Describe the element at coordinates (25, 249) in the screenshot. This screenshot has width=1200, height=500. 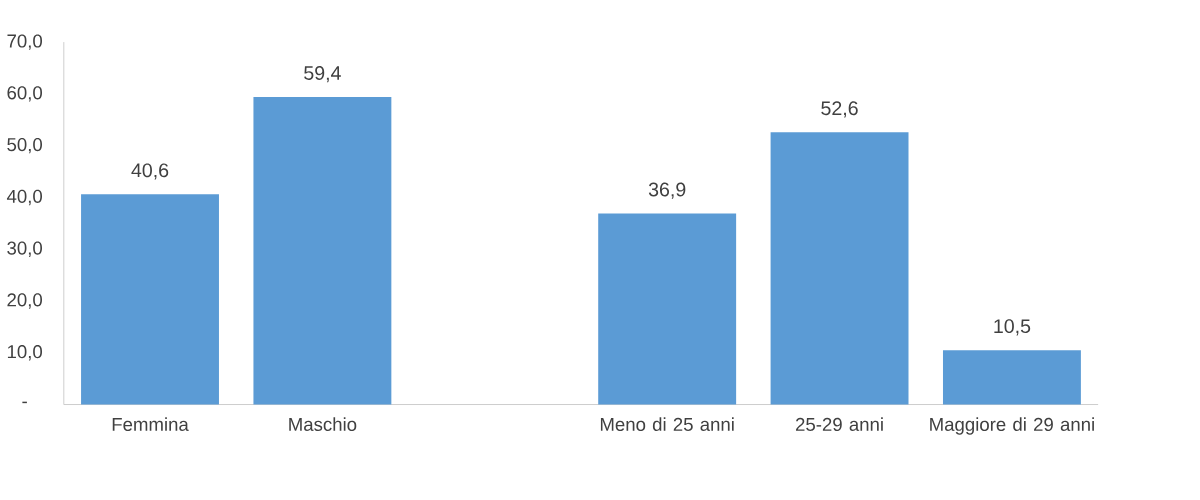
I see `y-tick-label: 30,0` at that location.